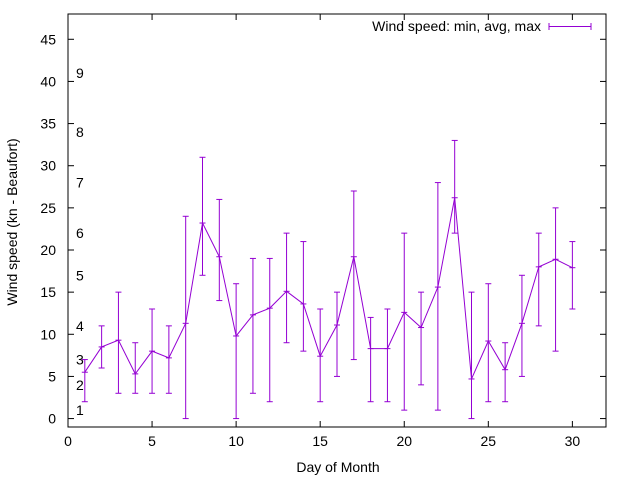 This screenshot has width=640, height=480. Describe the element at coordinates (52, 376) in the screenshot. I see `y-tick-label-5: 5` at that location.